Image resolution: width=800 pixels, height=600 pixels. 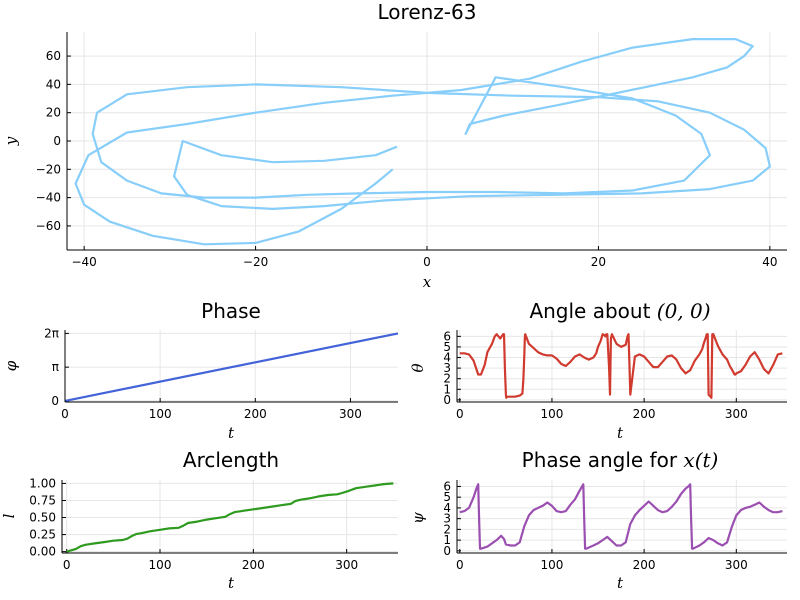 What do you see at coordinates (447, 400) in the screenshot?
I see `angle-ytick-label-0: 0` at bounding box center [447, 400].